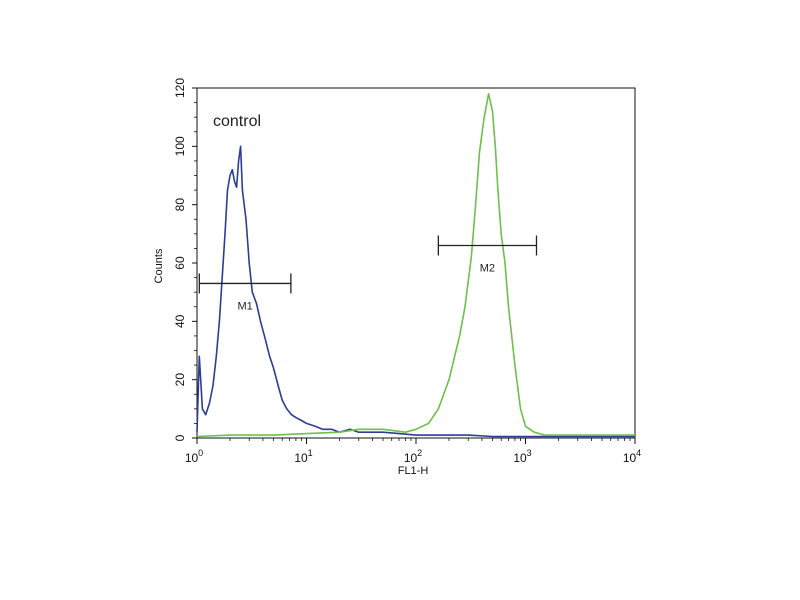 The width and height of the screenshot is (800, 600). I want to click on y-tick-label: 100, so click(180, 146).